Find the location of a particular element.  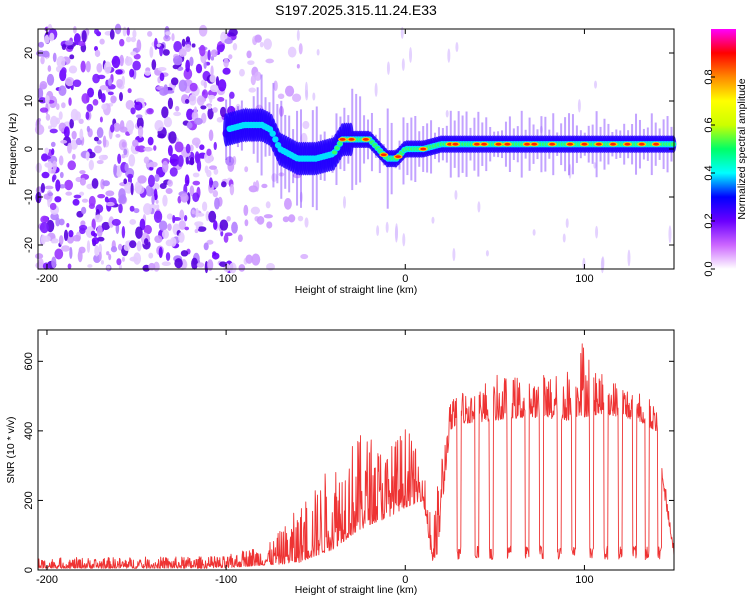

snr-x-axis-label: Height of straight line (km) is located at coordinates (356, 590).